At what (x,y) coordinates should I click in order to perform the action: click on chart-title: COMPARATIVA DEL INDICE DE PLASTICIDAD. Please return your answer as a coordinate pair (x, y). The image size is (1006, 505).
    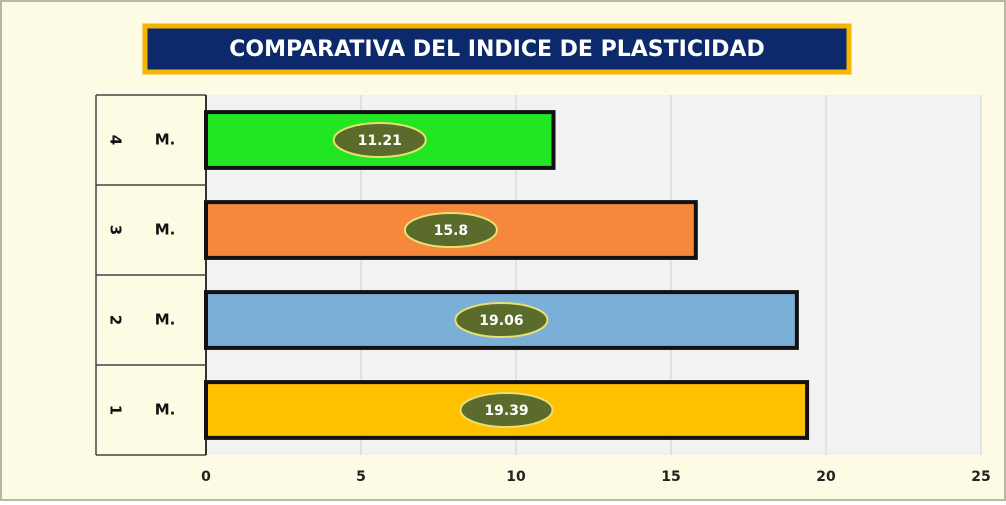
    Looking at the image, I should click on (496, 49).